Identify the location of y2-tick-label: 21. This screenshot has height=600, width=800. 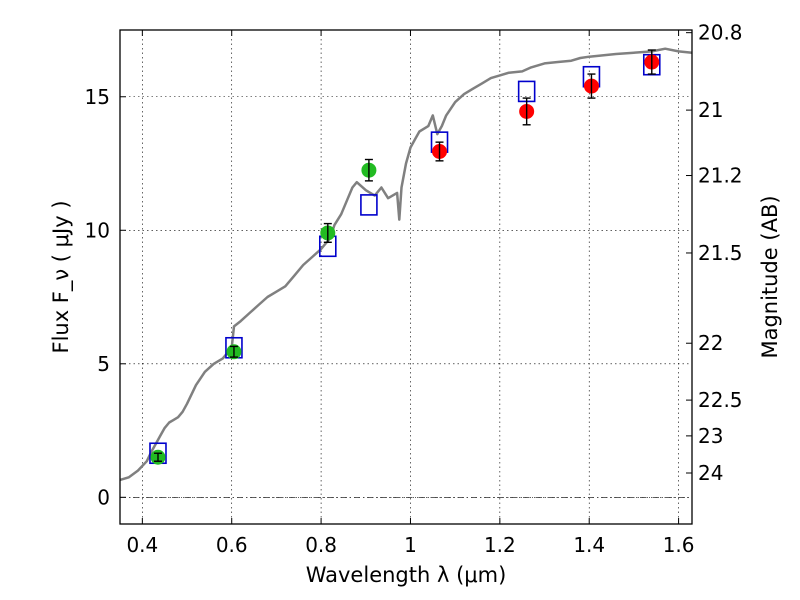
(710, 110).